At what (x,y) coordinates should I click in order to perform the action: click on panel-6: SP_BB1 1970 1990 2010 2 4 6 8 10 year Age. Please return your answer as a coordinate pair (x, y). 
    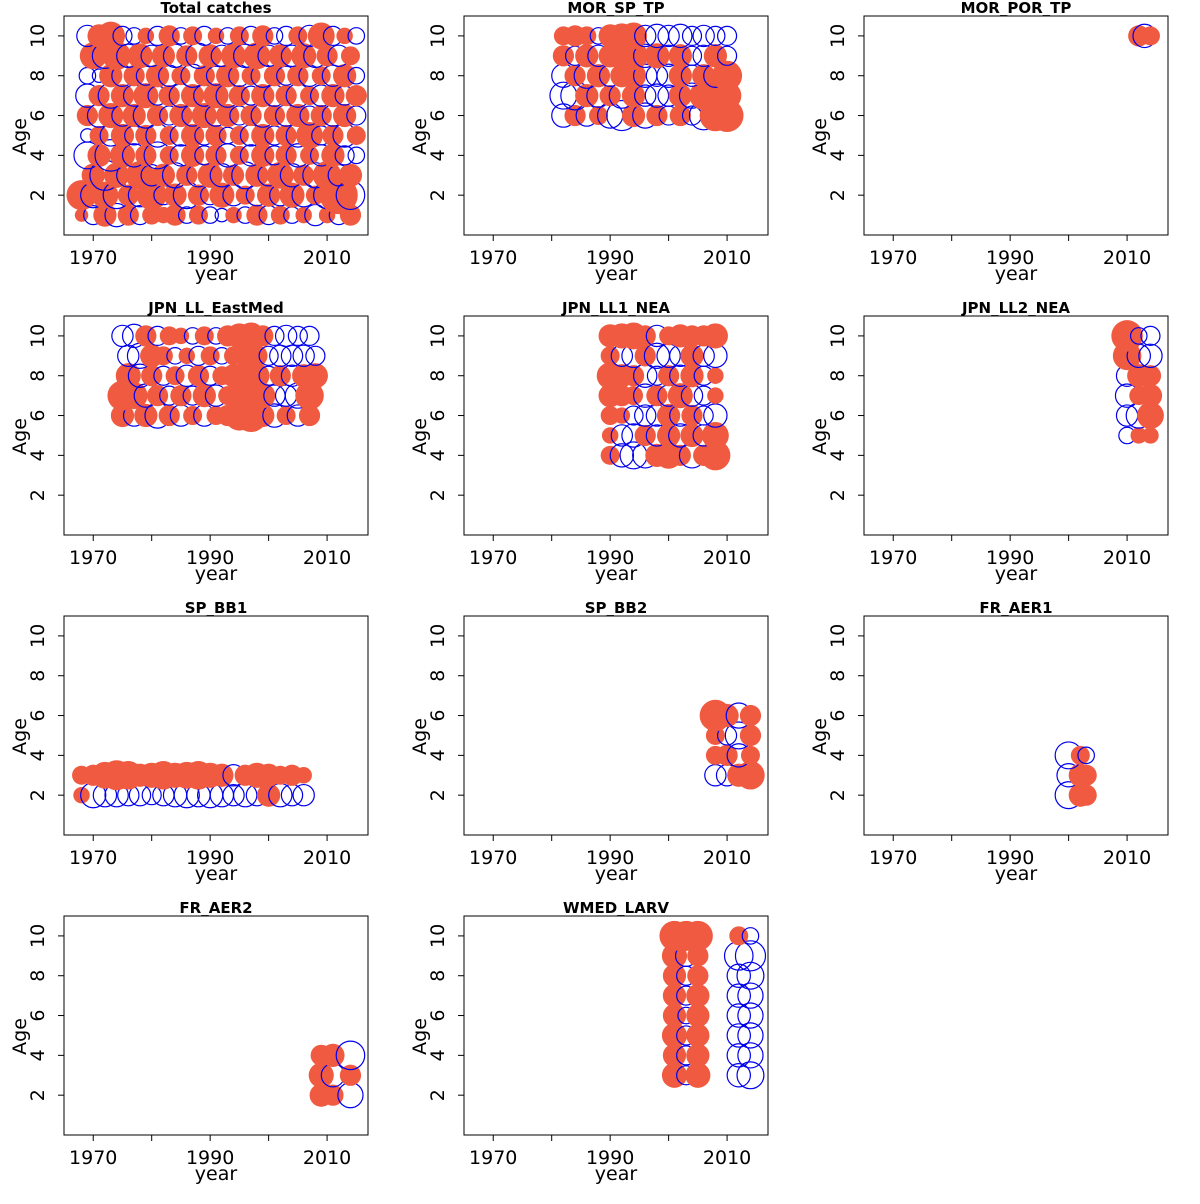
    Looking at the image, I should click on (189, 742).